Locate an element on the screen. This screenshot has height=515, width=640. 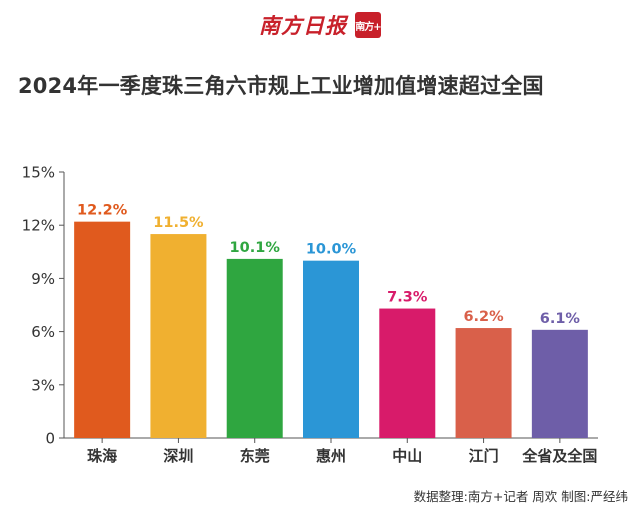
source-credit: 数据整理:南方+记者 周欢 制图:严经纬 is located at coordinates (520, 496).